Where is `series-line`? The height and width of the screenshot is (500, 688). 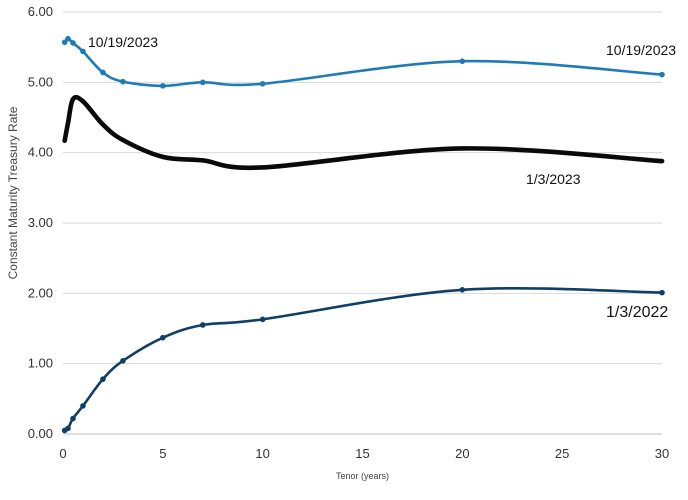 series-line is located at coordinates (363, 132).